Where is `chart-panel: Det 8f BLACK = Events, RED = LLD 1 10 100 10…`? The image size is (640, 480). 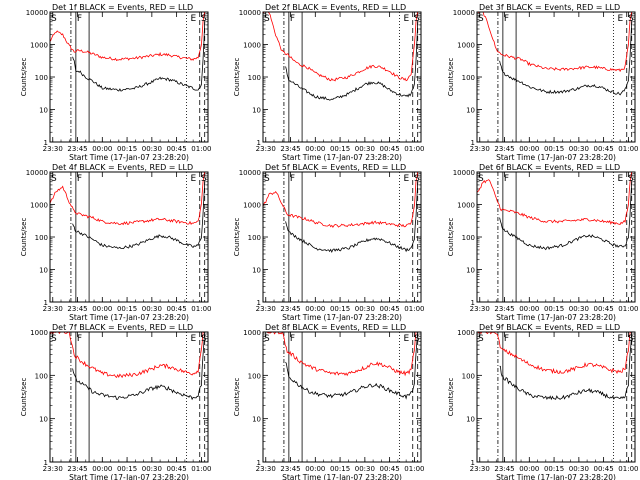 chart-panel: Det 8f BLACK = Events, RED = LLD 1 10 100 10… is located at coordinates (328, 401).